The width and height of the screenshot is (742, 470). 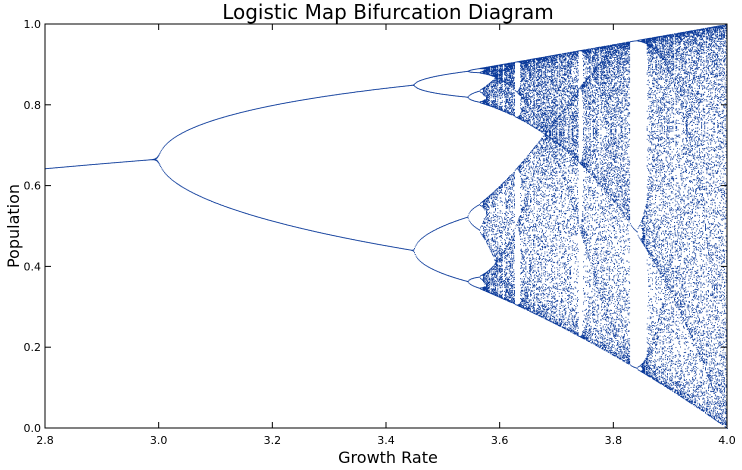 What do you see at coordinates (388, 457) in the screenshot?
I see `x-axis-label: Growth Rate` at bounding box center [388, 457].